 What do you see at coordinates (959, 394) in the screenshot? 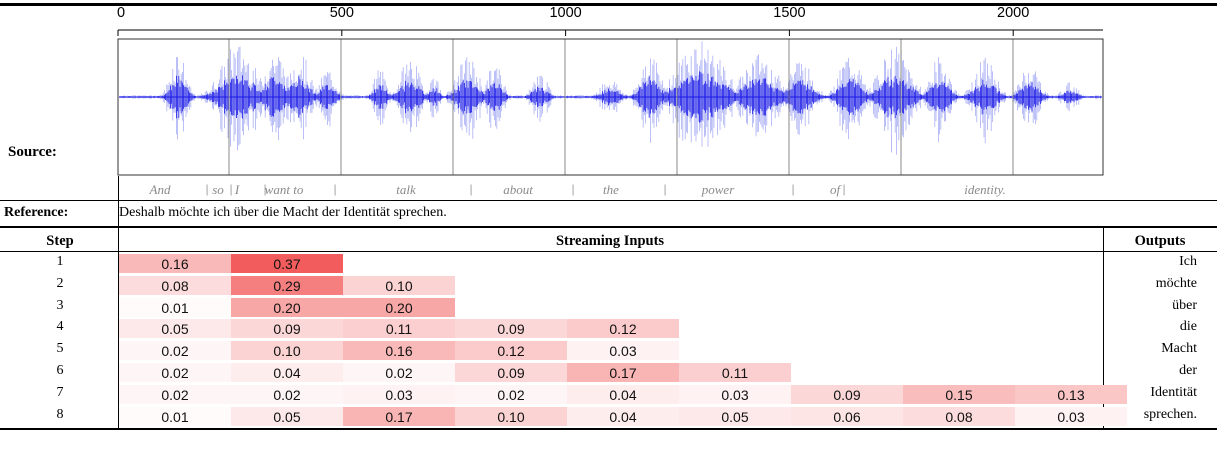
I see `attention-cell: 0.15` at bounding box center [959, 394].